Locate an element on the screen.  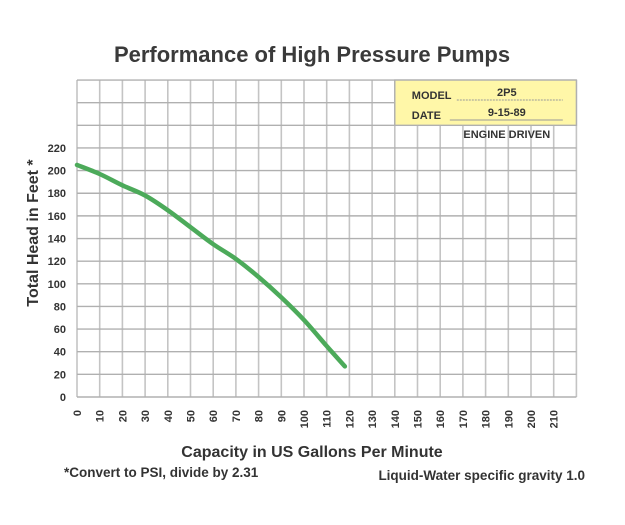
y-tick-label: 0 is located at coordinates (63, 398).